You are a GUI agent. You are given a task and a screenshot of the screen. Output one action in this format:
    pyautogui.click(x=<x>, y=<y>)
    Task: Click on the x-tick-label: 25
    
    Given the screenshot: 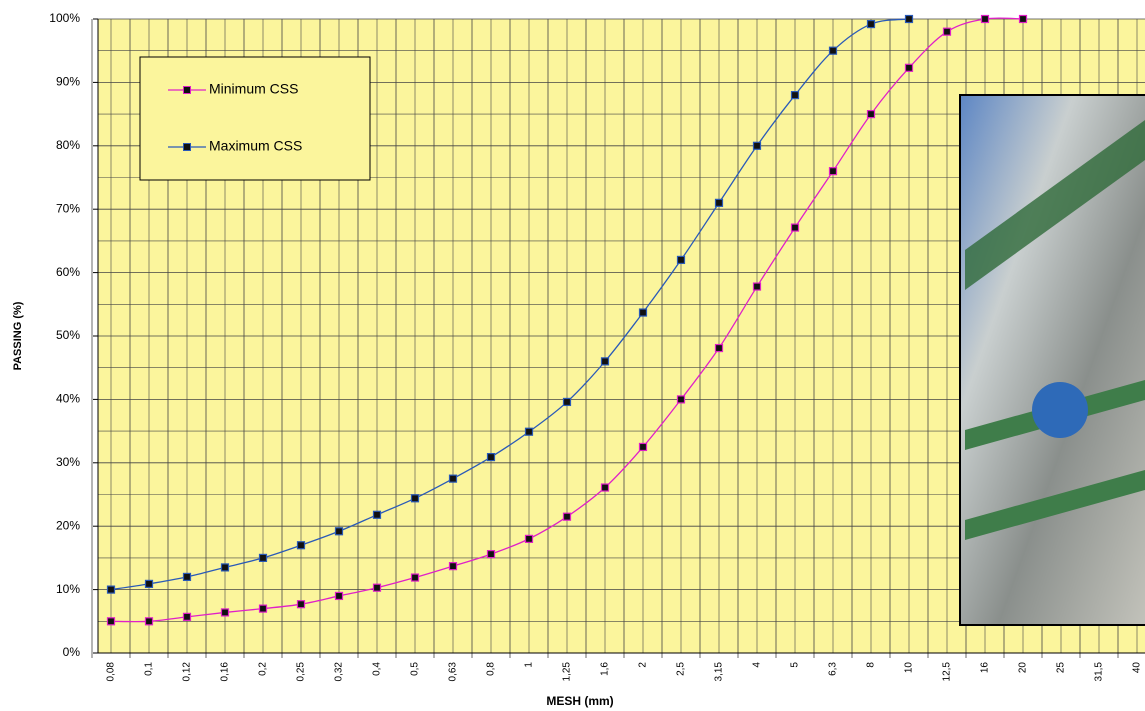 What is the action you would take?
    pyautogui.click(x=1061, y=668)
    